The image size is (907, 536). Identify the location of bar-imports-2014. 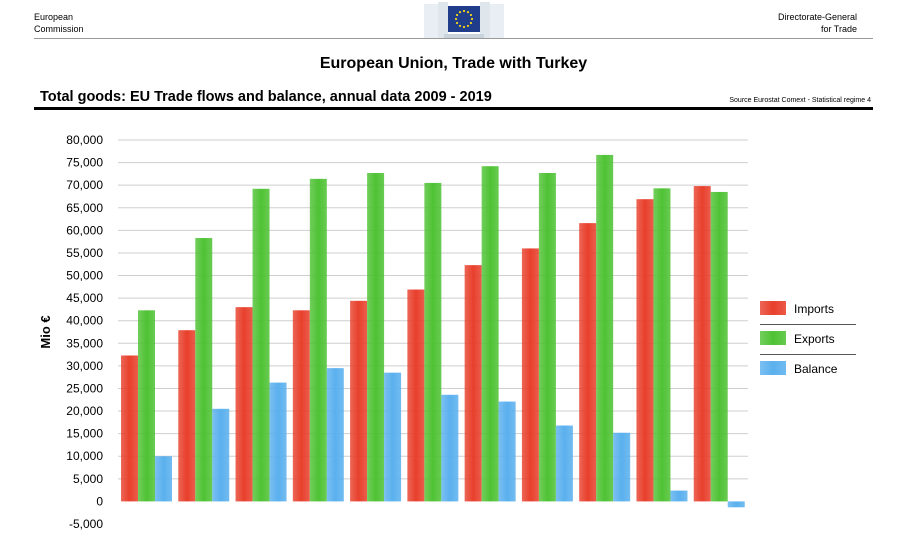
(416, 395).